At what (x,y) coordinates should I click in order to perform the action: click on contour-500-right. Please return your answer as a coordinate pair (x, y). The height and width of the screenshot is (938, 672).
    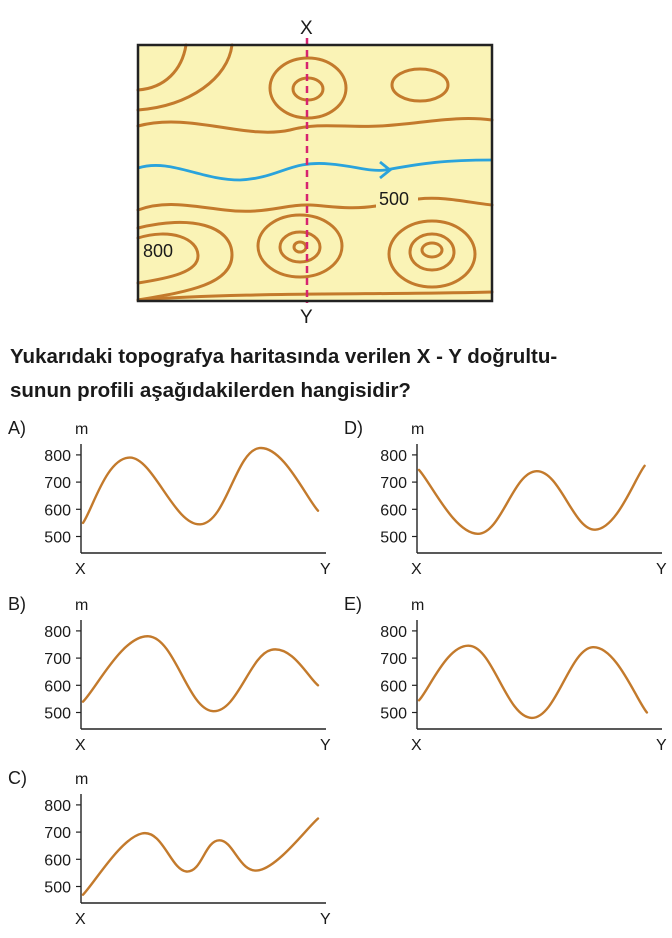
    Looking at the image, I should click on (455, 201).